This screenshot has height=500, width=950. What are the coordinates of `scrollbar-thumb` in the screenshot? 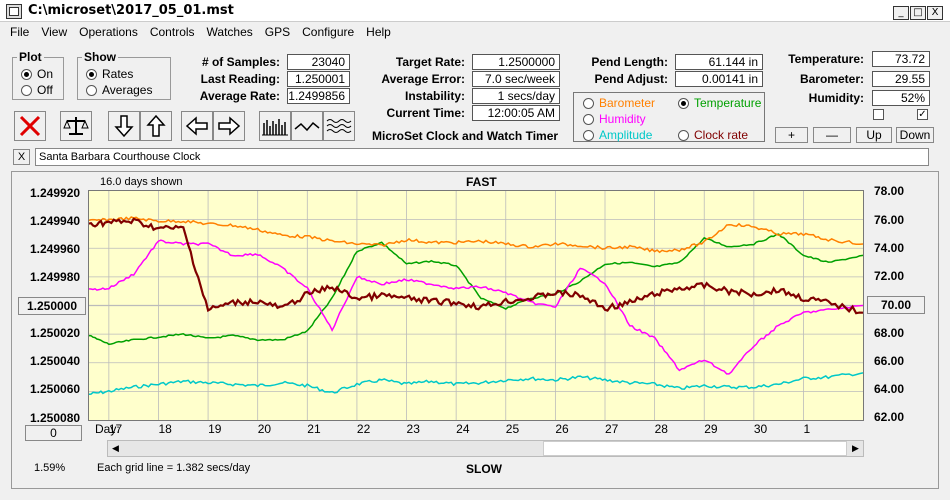 It's located at (695, 448).